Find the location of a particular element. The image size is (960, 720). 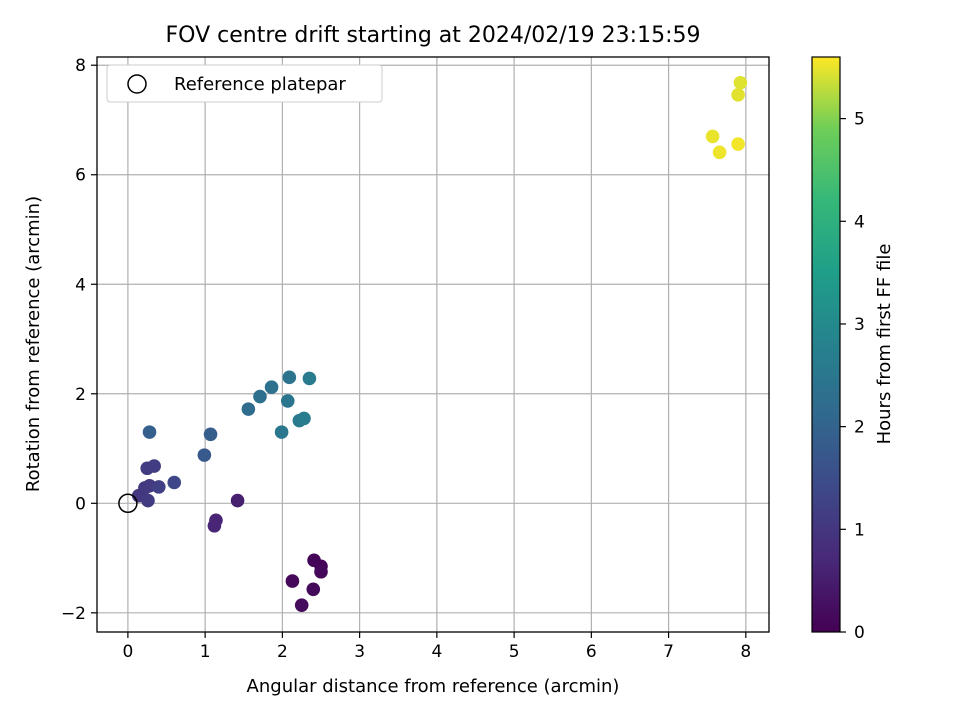

colorbar-ticks: 0 1 2 3 4 5 is located at coordinates (852, 376).